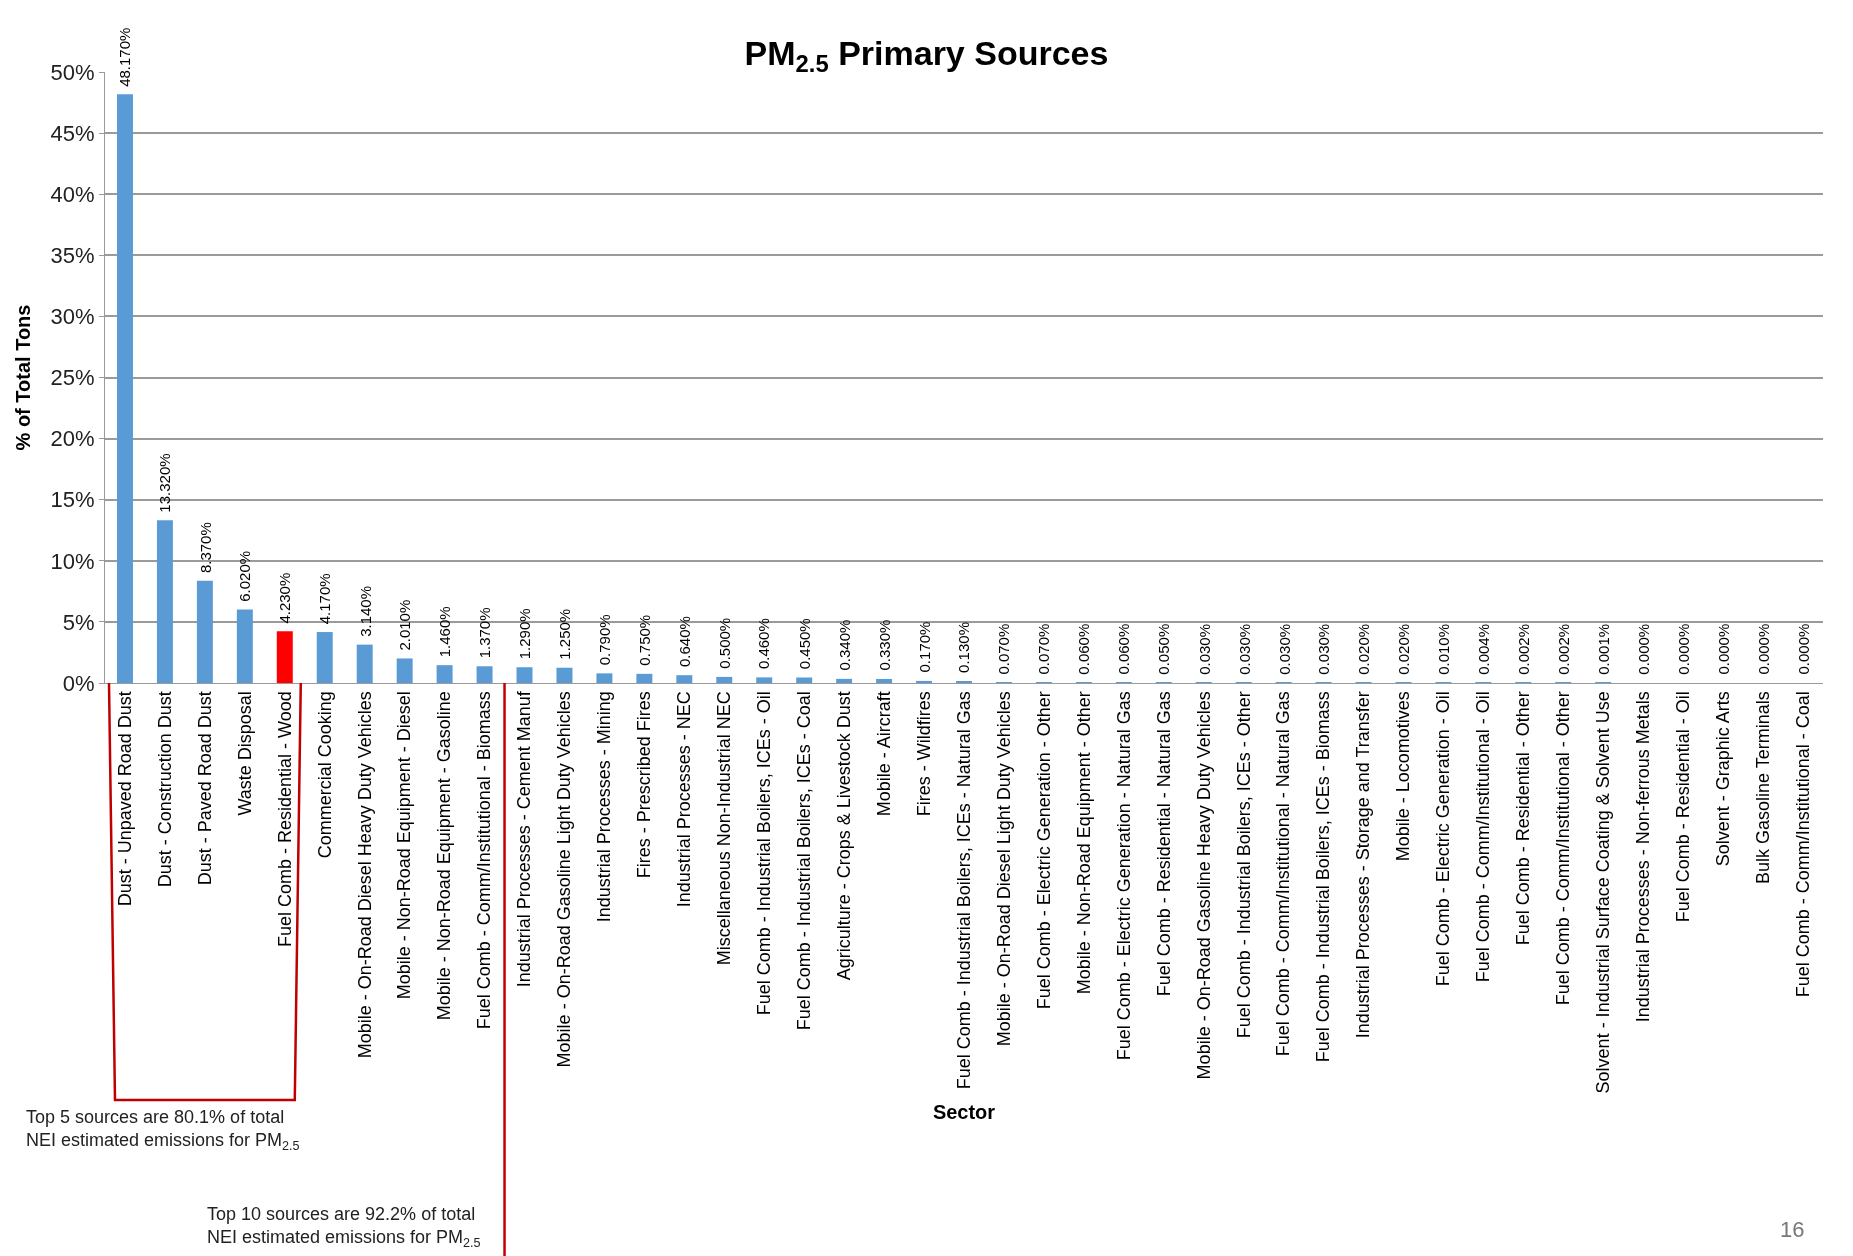 This screenshot has height=1256, width=1853. What do you see at coordinates (244, 576) in the screenshot?
I see `data-label: 6.020%` at bounding box center [244, 576].